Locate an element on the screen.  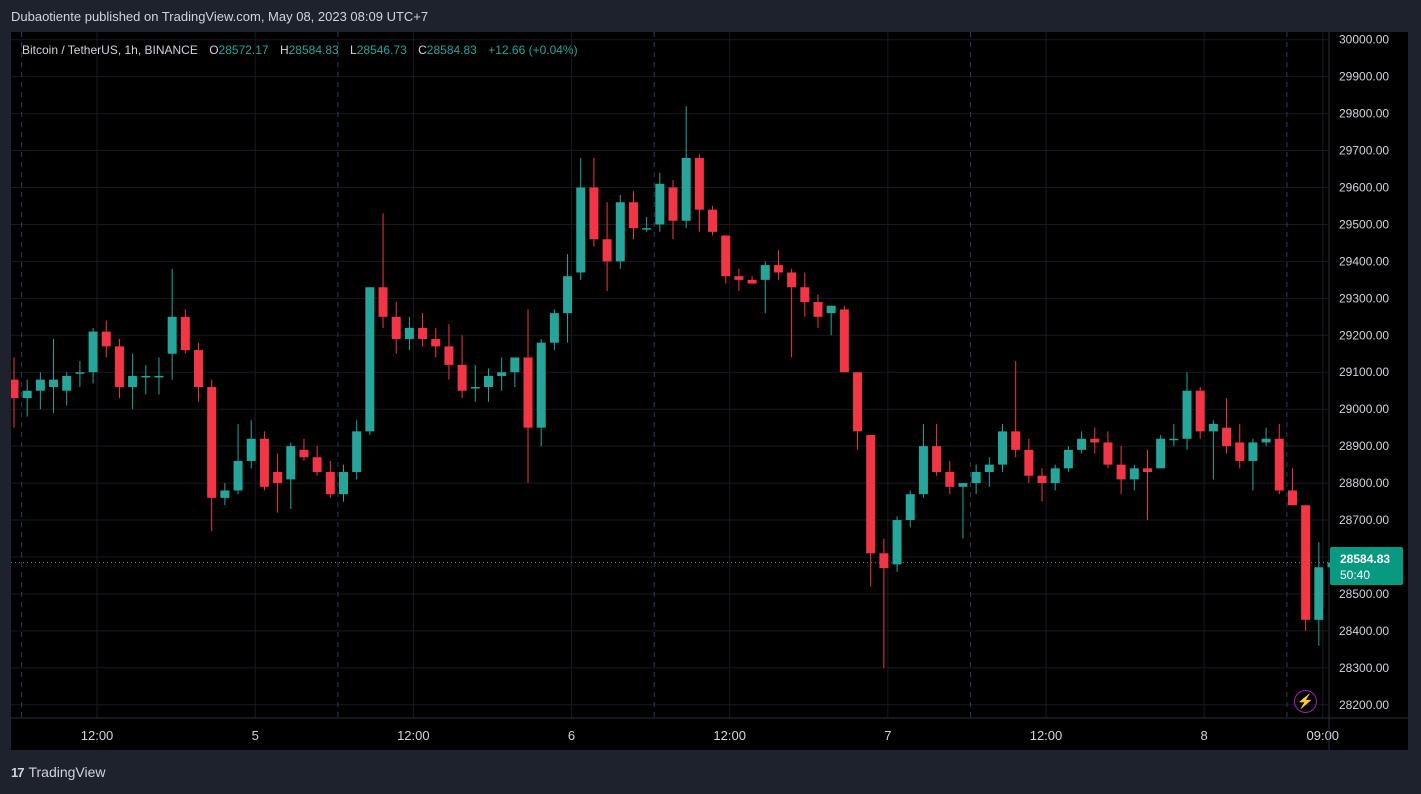
tradingview-logo: 17 TradingView is located at coordinates (58, 772).